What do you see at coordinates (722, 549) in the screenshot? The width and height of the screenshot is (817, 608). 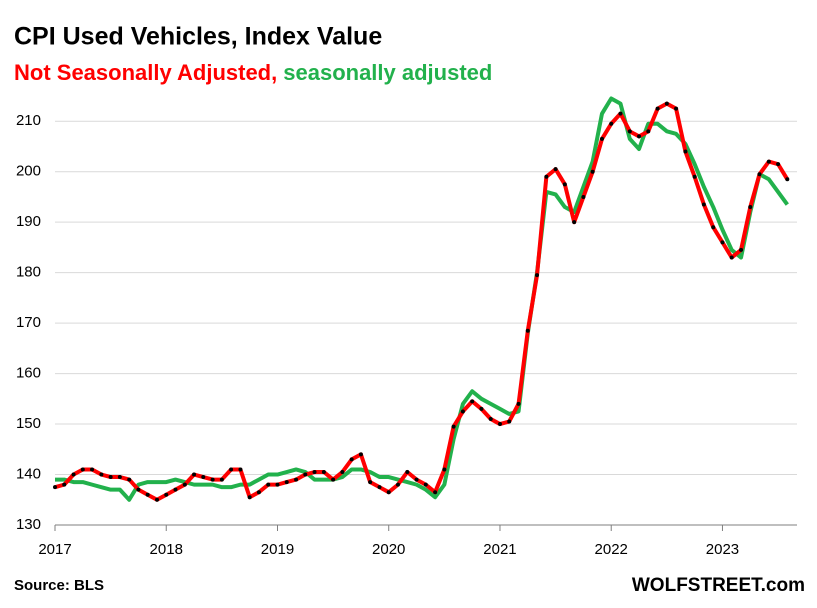 I see `x-tick-label: 2023` at bounding box center [722, 549].